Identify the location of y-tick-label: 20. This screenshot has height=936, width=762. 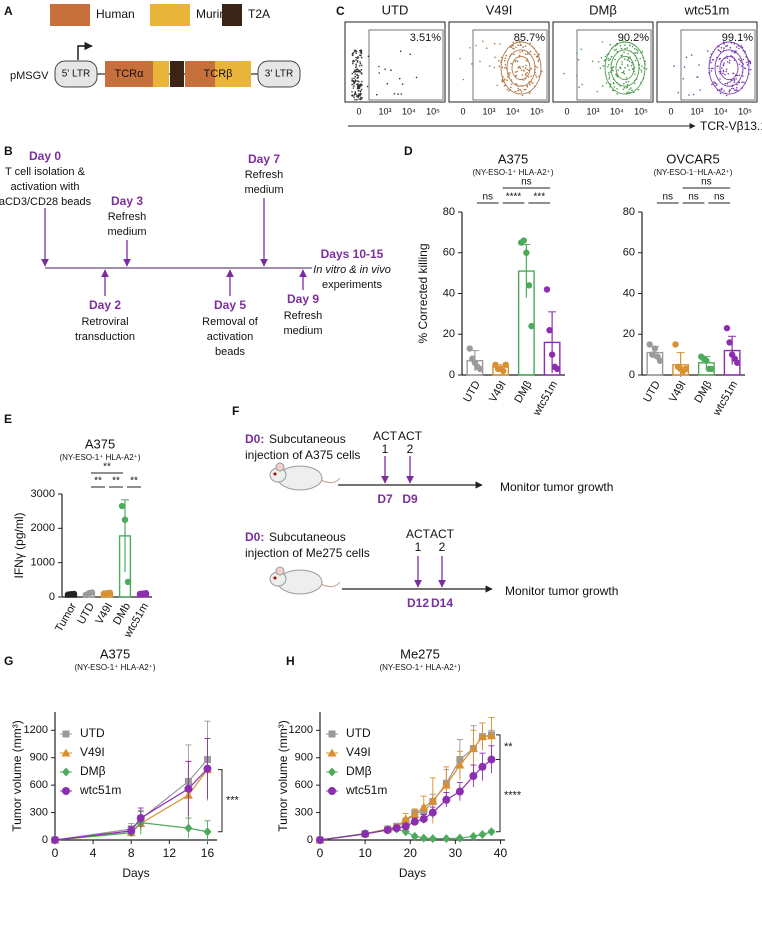
(449, 334).